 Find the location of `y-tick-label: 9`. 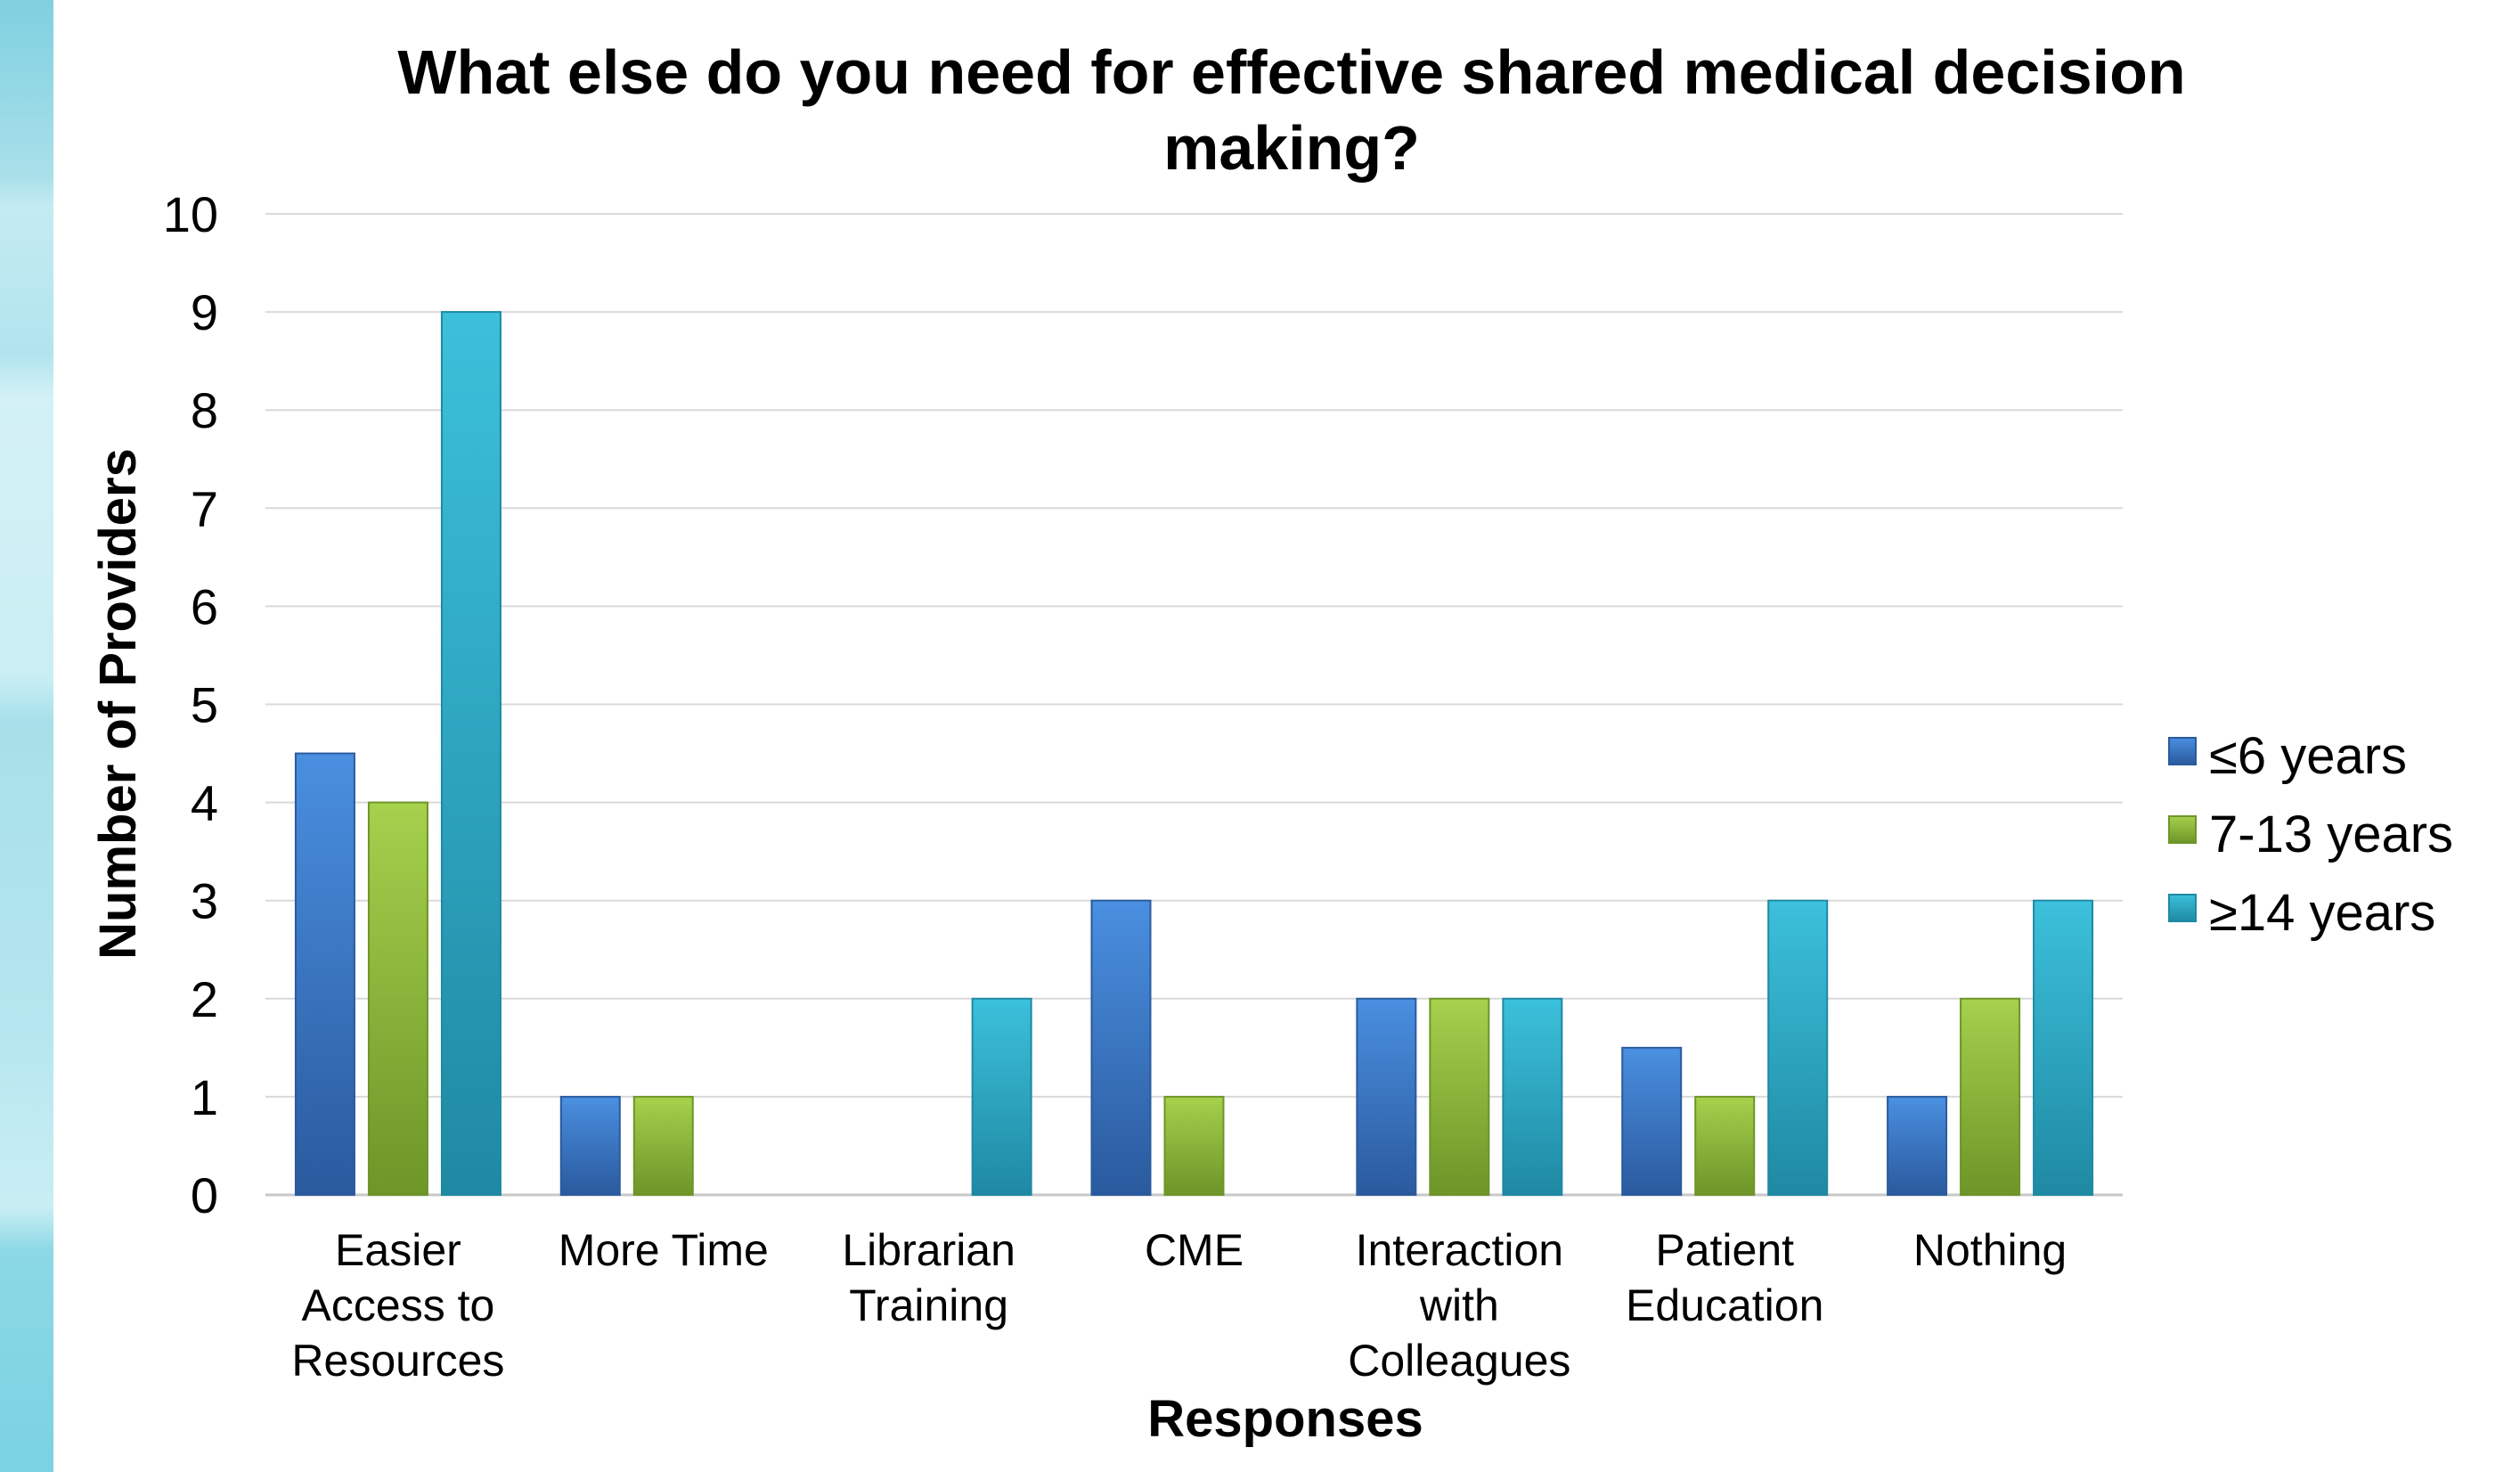

y-tick-label: 9 is located at coordinates (205, 312).